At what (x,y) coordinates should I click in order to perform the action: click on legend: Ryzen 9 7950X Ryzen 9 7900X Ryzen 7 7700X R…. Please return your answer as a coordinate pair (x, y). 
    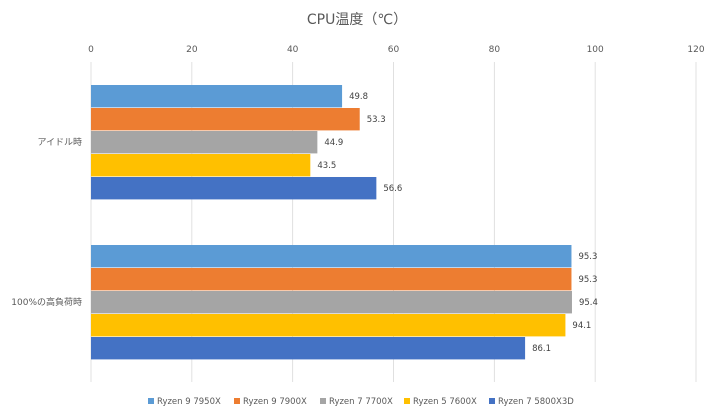
    Looking at the image, I should click on (361, 402).